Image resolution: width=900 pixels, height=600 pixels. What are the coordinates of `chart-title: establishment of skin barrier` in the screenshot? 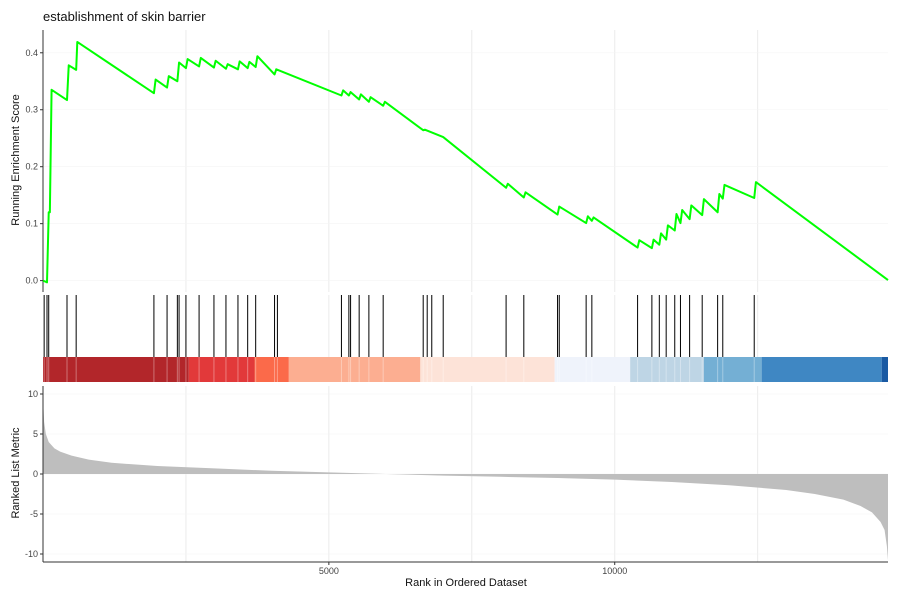 It's located at (124, 16).